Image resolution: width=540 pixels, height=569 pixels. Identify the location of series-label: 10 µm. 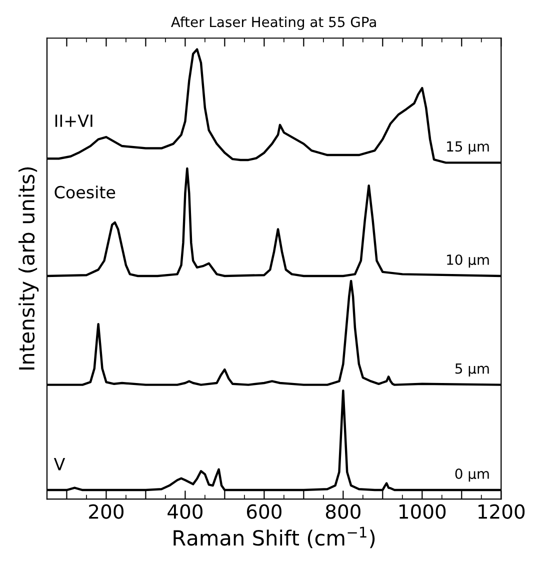
(468, 261).